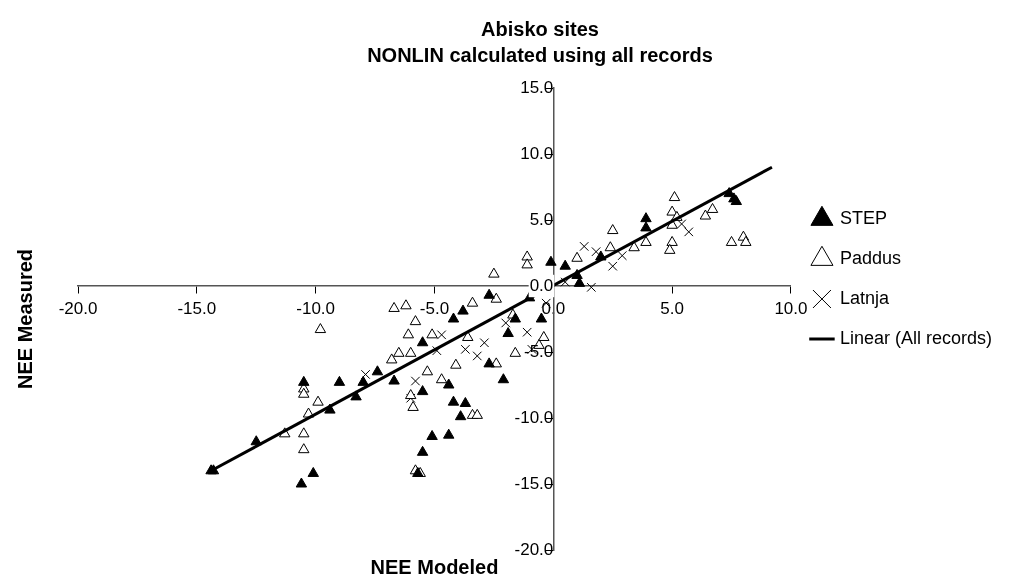  I want to click on y-tick-label: -10.0, so click(534, 417).